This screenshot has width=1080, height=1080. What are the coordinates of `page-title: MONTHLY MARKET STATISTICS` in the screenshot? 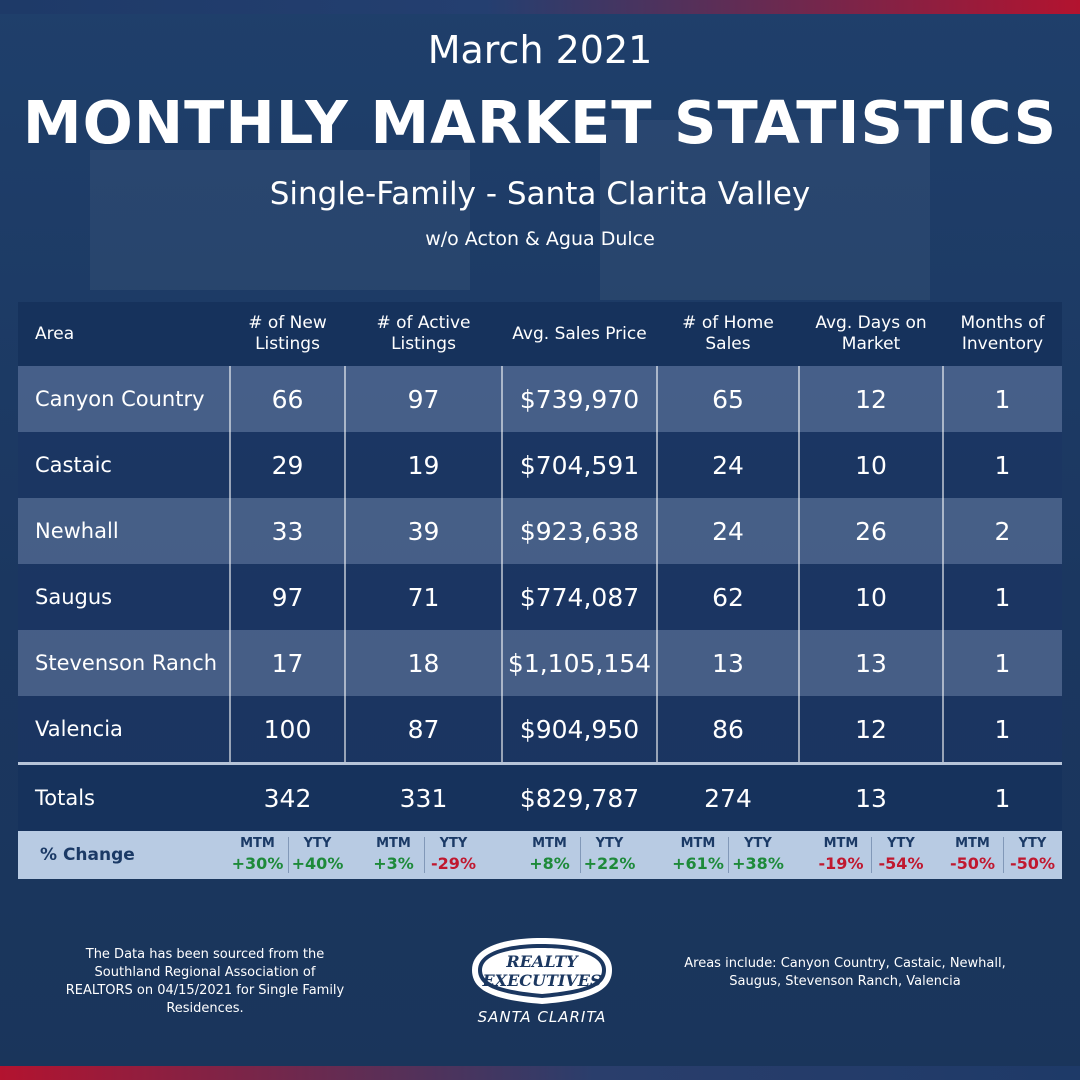 It's located at (540, 122).